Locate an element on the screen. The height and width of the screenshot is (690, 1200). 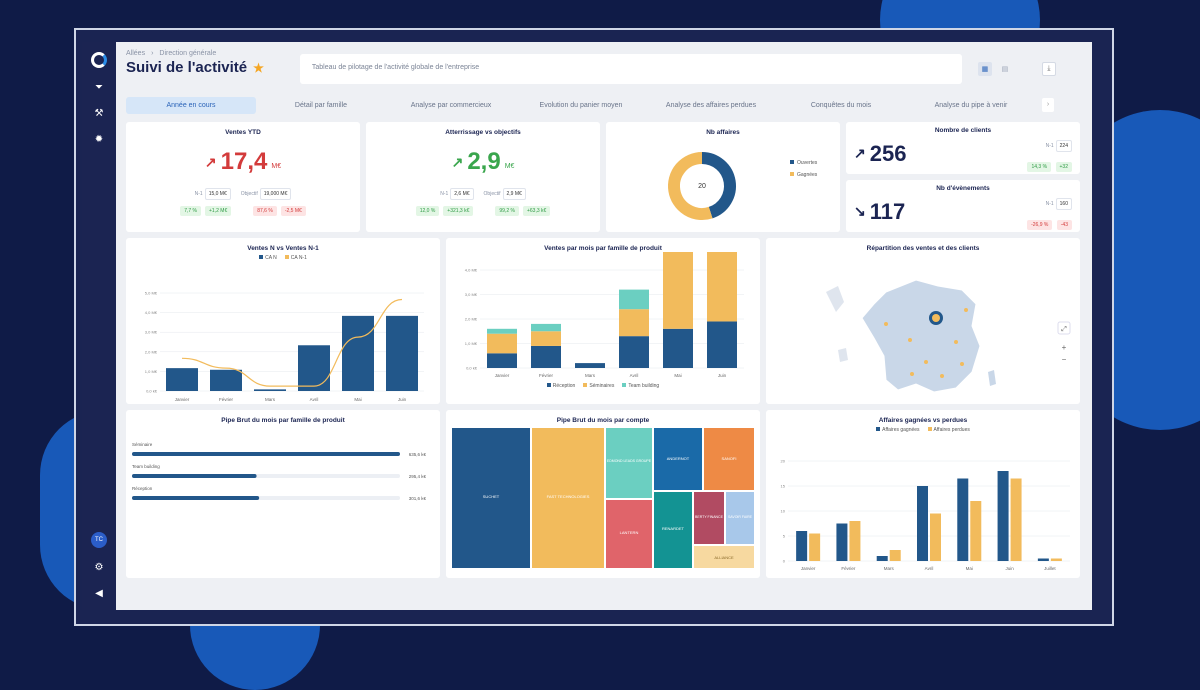
x-tick-label: Juillet is located at coordinates (1050, 568).